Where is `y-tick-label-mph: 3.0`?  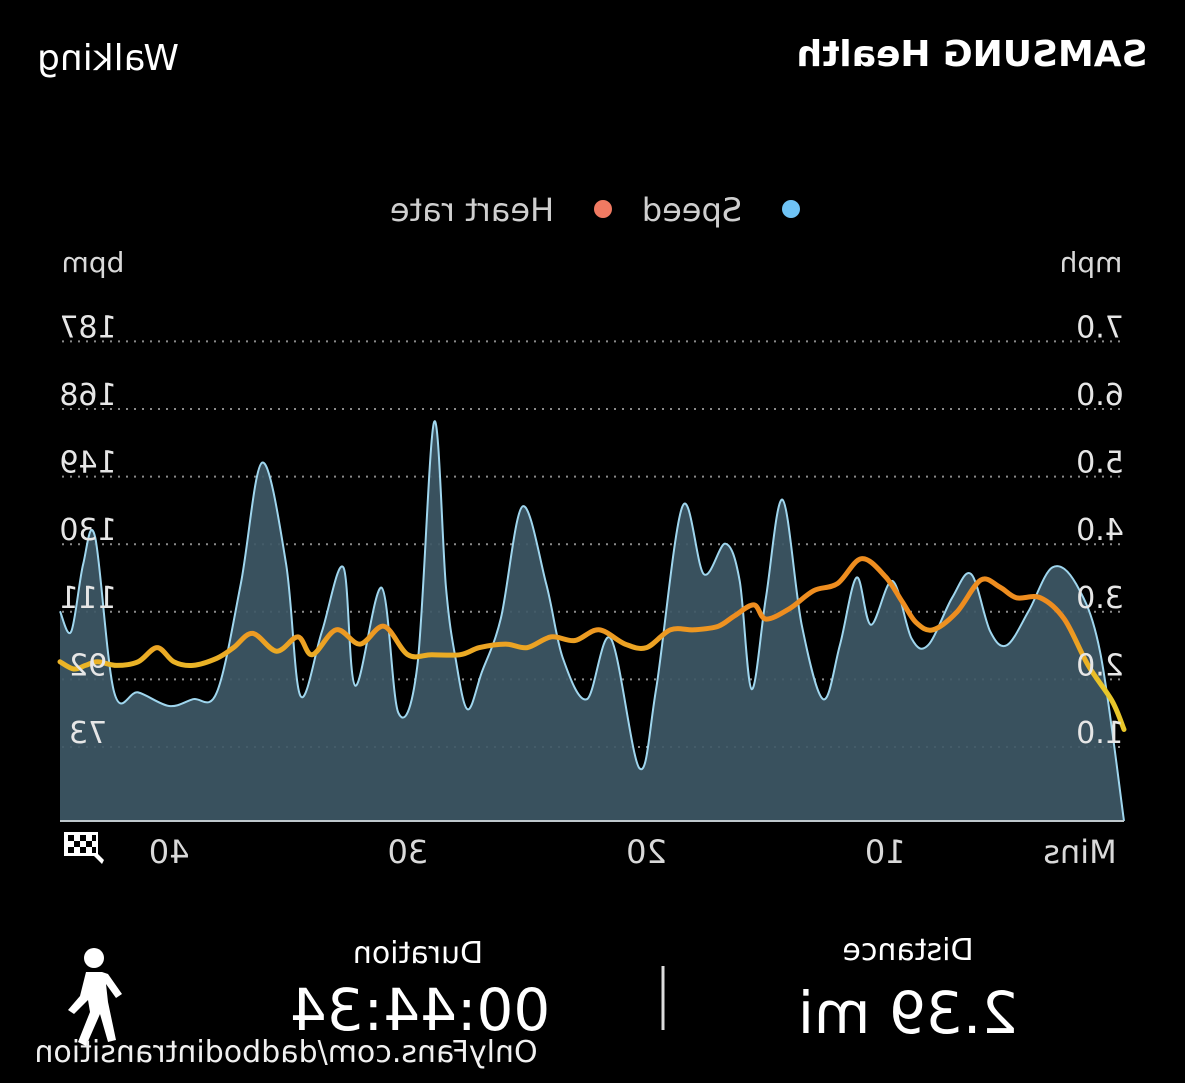 y-tick-label-mph: 3.0 is located at coordinates (1100, 598).